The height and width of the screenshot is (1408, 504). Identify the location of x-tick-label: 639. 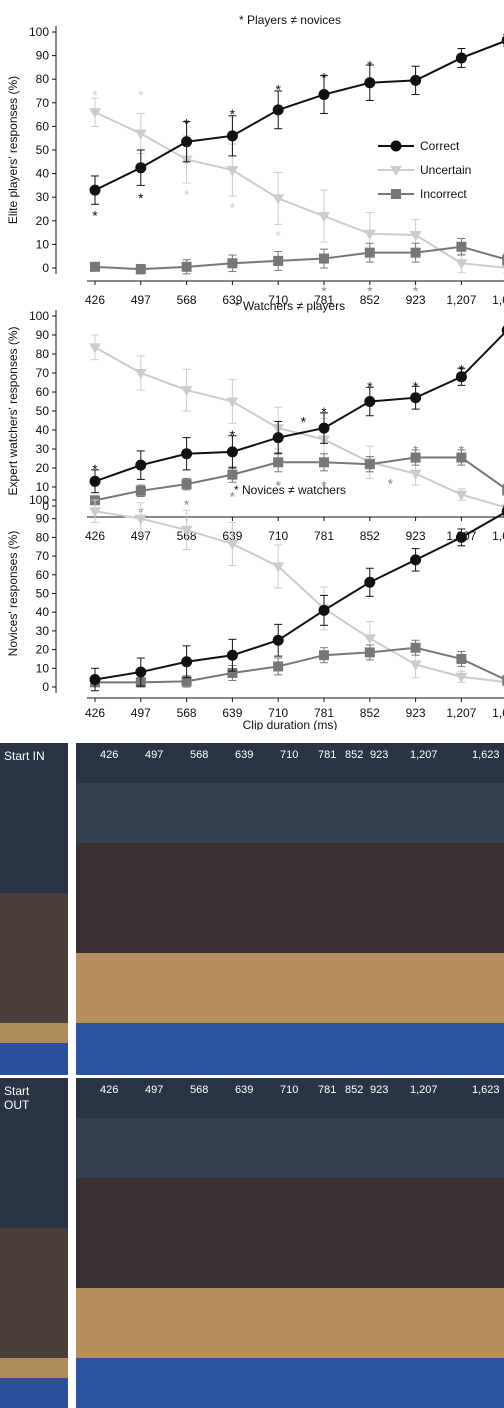
(232, 713).